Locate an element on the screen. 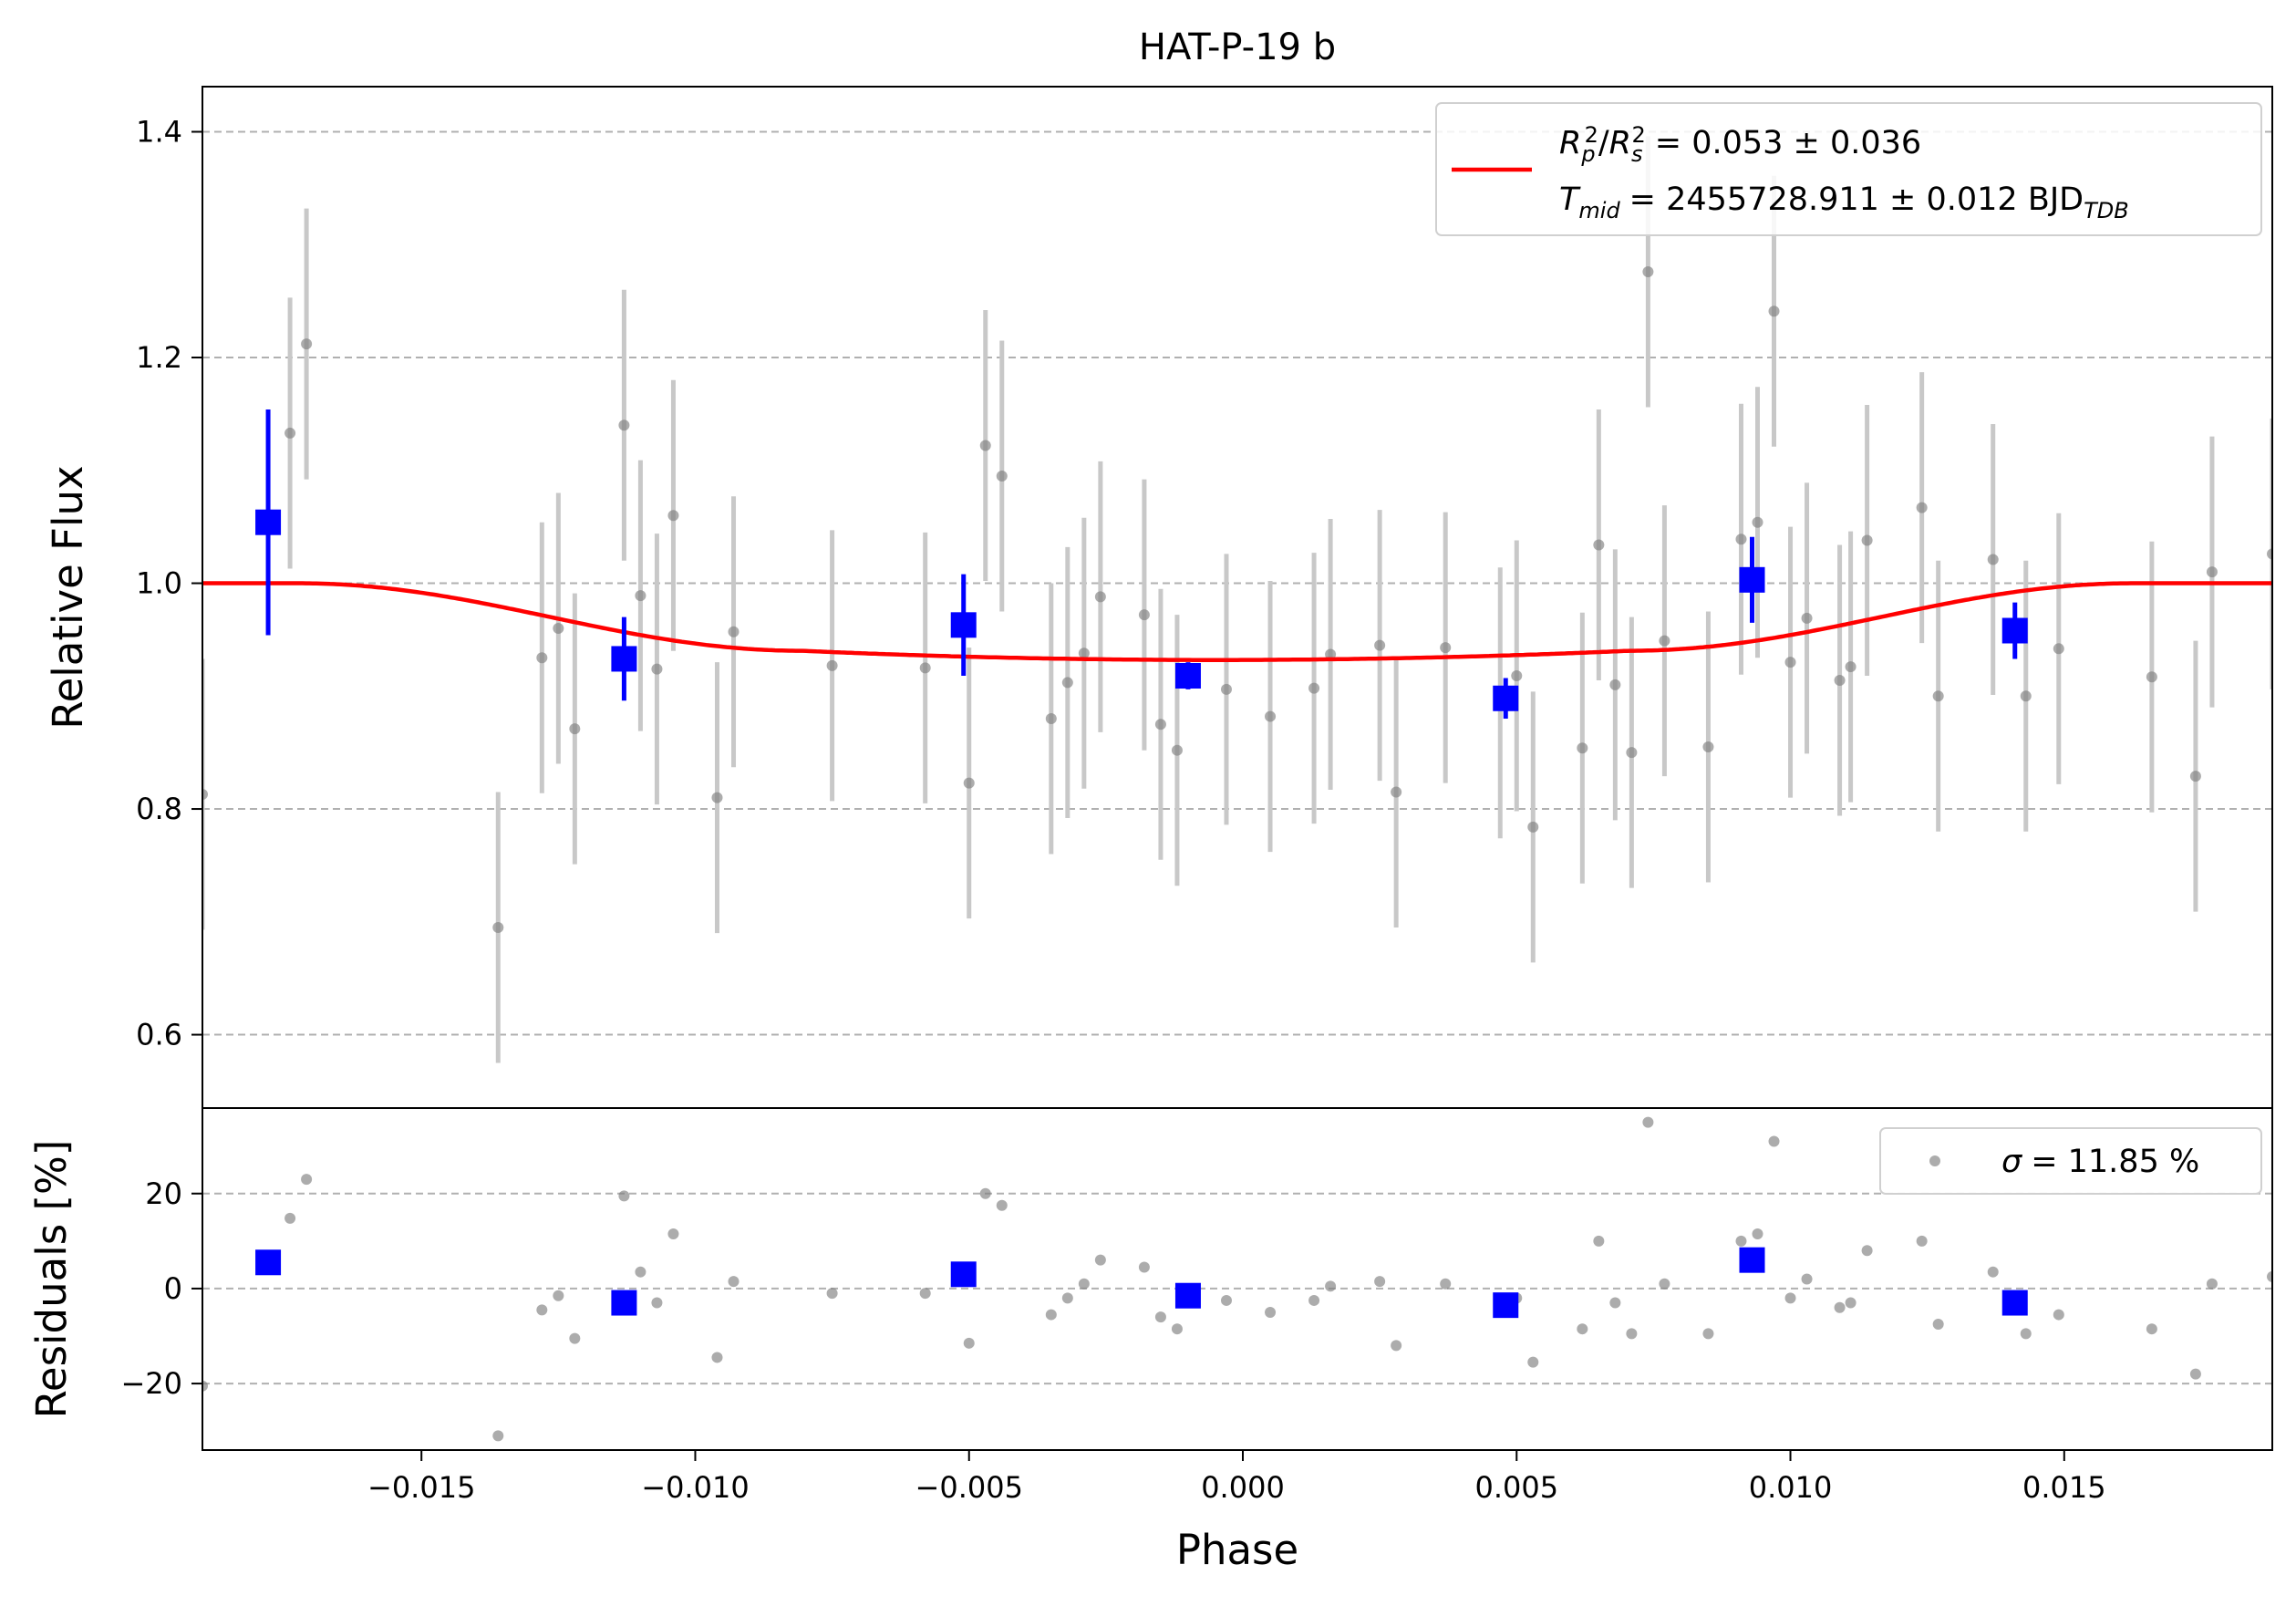 The width and height of the screenshot is (2296, 1606). legend-sigma-symbol: σ is located at coordinates (2012, 1162).